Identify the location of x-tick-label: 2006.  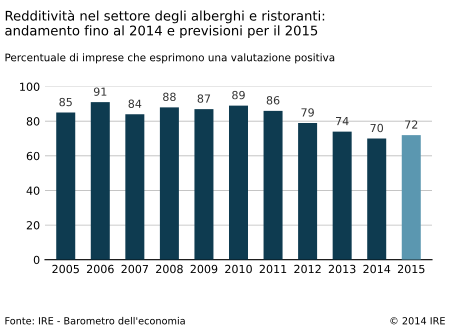
(100, 269).